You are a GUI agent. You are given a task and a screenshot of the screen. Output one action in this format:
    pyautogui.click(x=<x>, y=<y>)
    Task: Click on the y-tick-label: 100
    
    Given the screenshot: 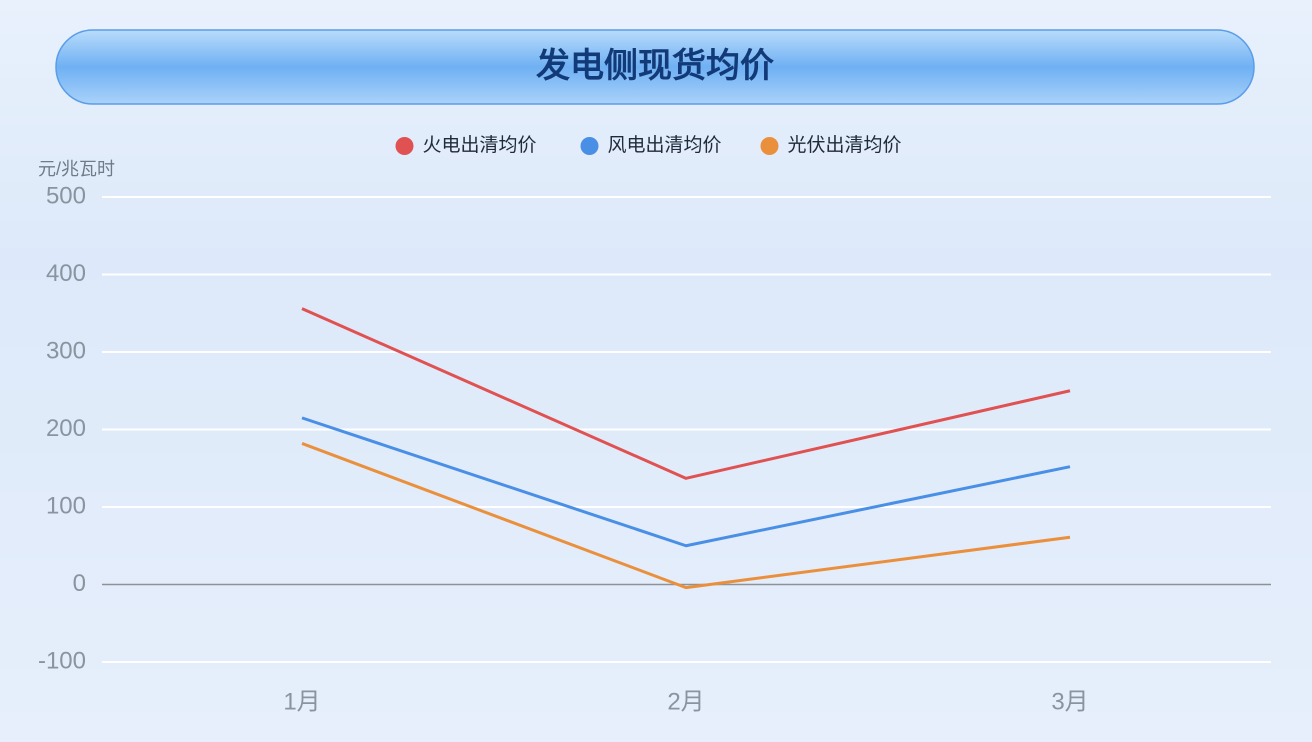 What is the action you would take?
    pyautogui.click(x=66, y=505)
    